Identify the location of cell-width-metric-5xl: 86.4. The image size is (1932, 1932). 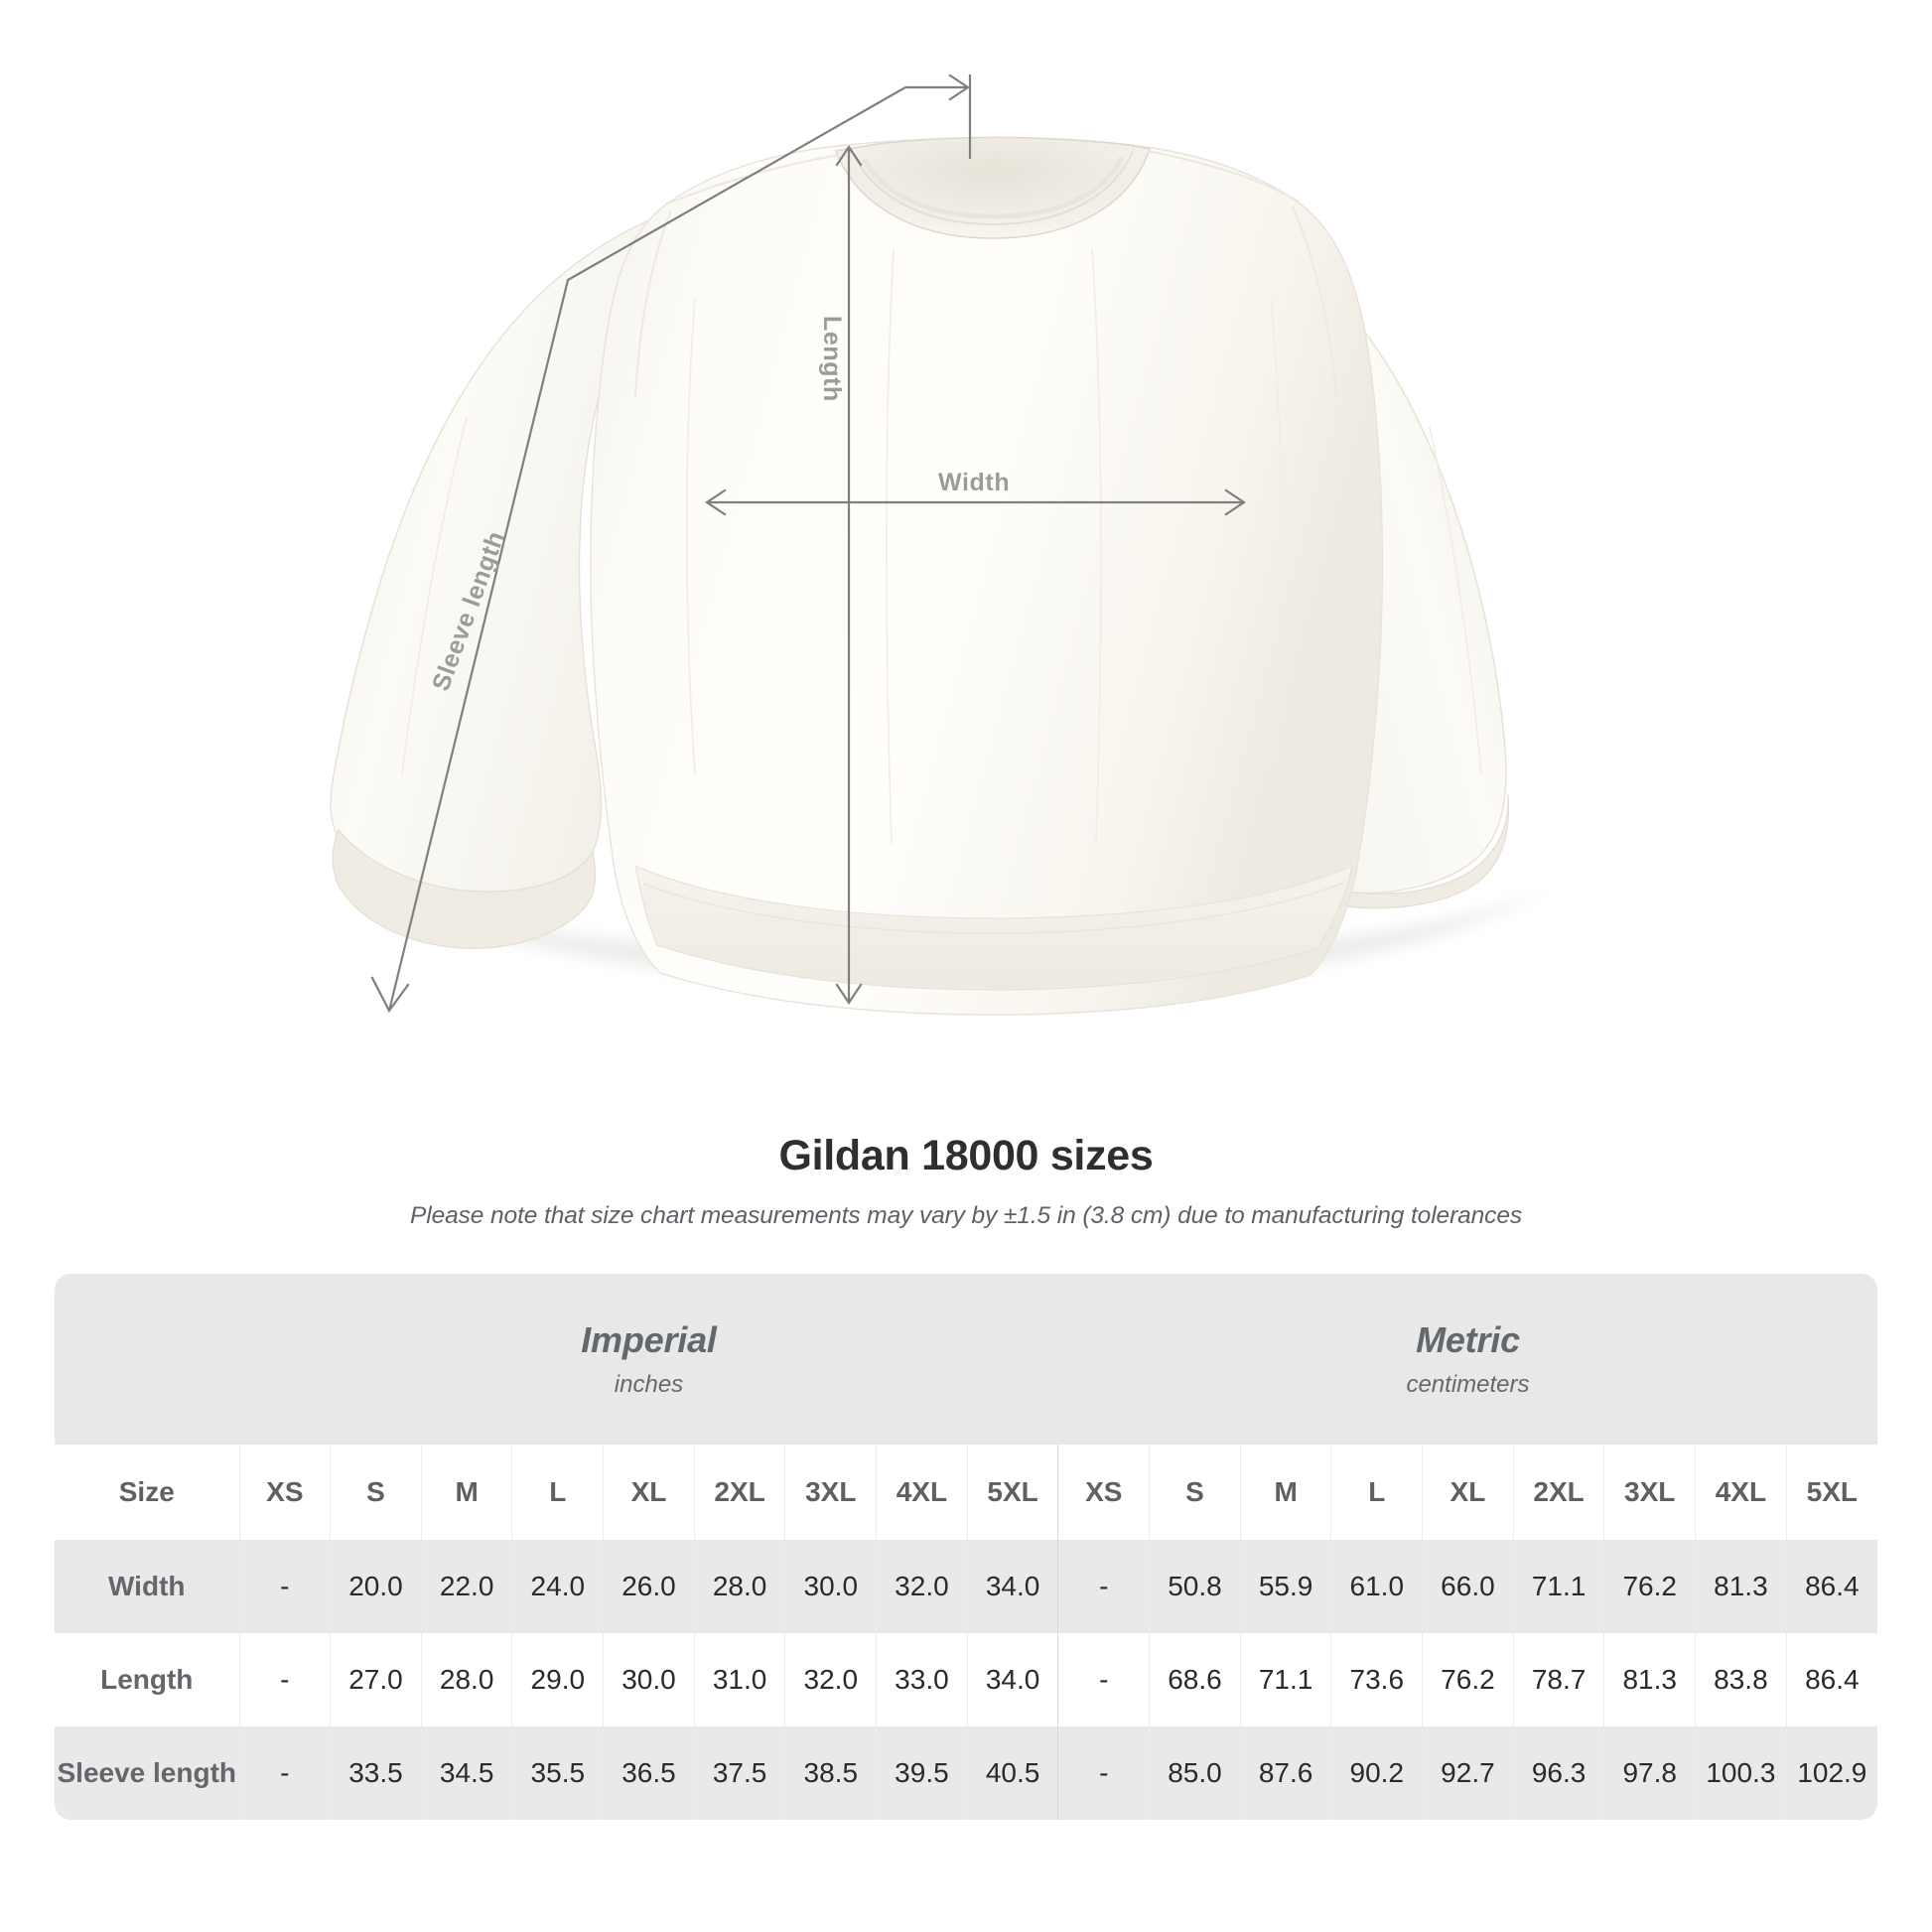
(1831, 1587).